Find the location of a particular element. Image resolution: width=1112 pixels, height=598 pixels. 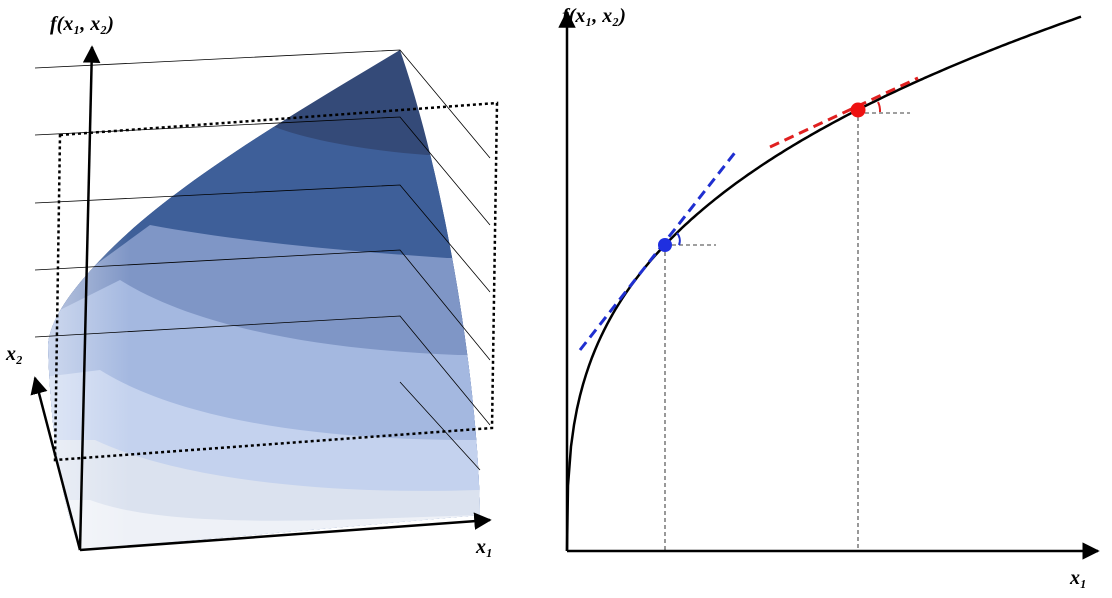

tangent-high is located at coordinates (844, 112).